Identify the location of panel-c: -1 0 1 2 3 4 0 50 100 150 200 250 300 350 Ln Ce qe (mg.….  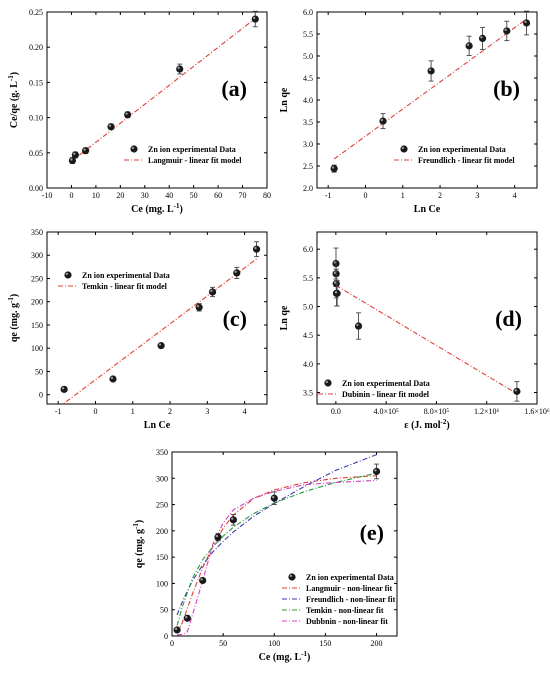
(137, 329).